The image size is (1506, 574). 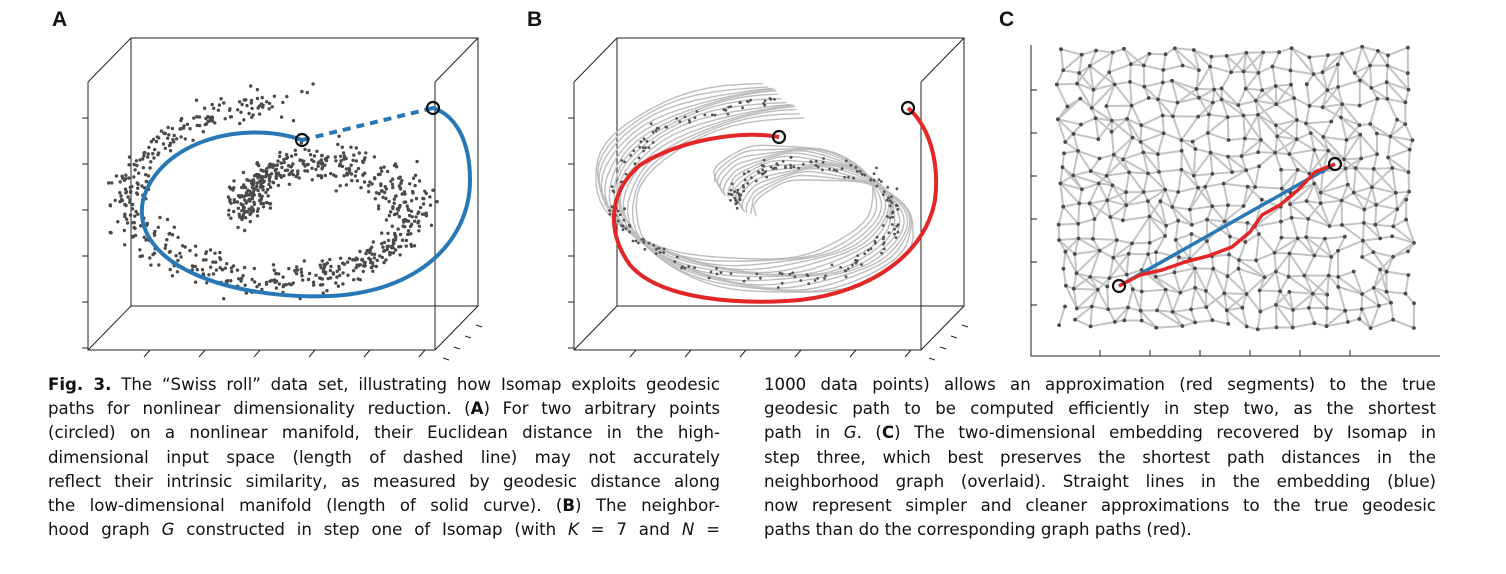 I want to click on panel-label-b: B, so click(x=535, y=19).